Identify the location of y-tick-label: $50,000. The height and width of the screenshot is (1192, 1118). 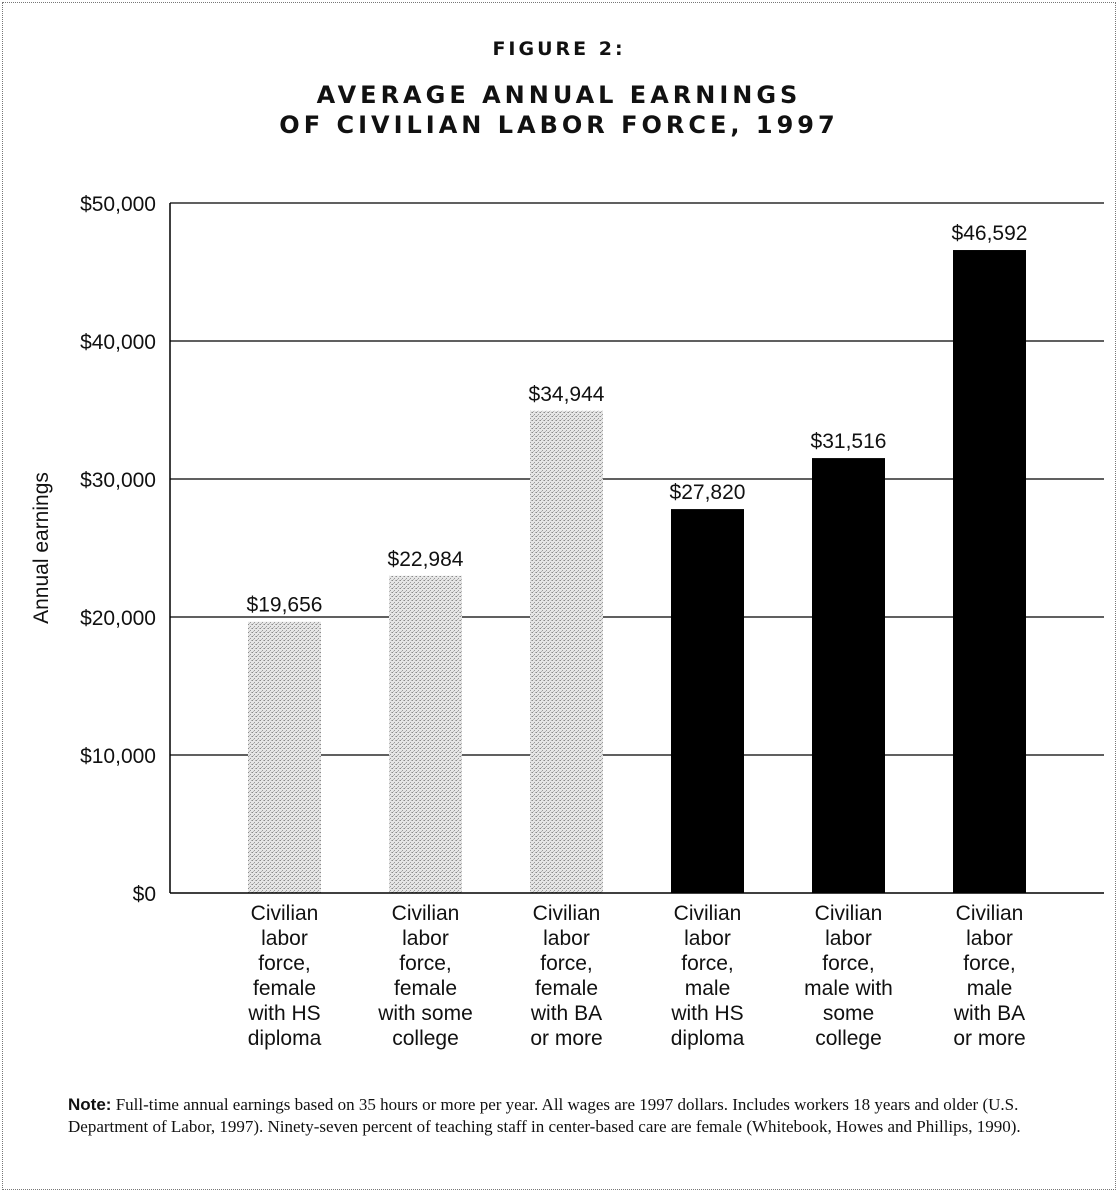
(118, 204).